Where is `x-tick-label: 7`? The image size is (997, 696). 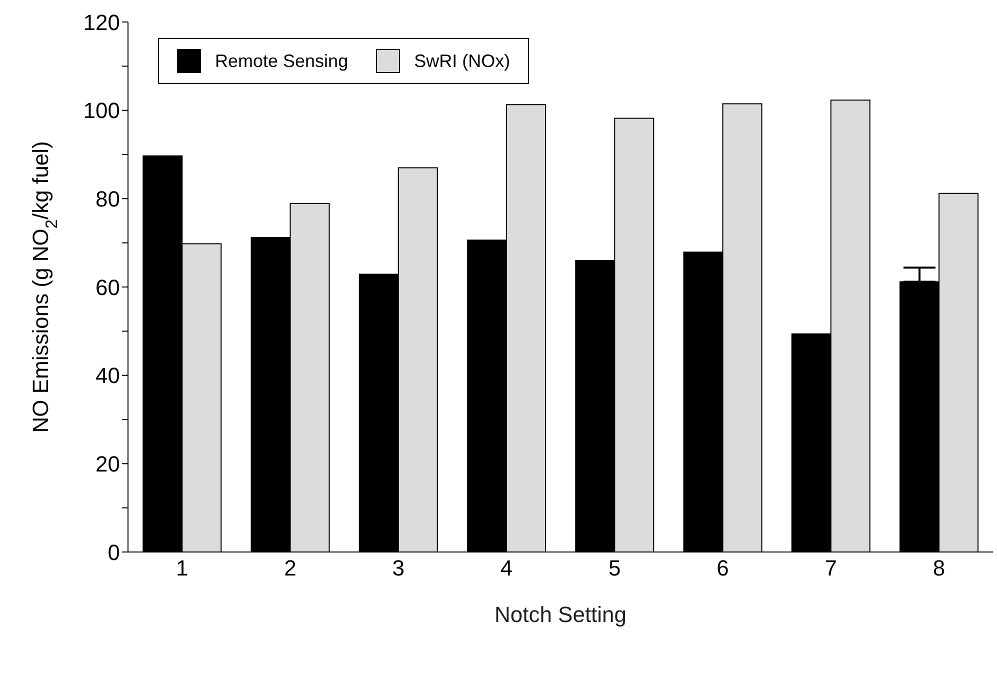
x-tick-label: 7 is located at coordinates (830, 568).